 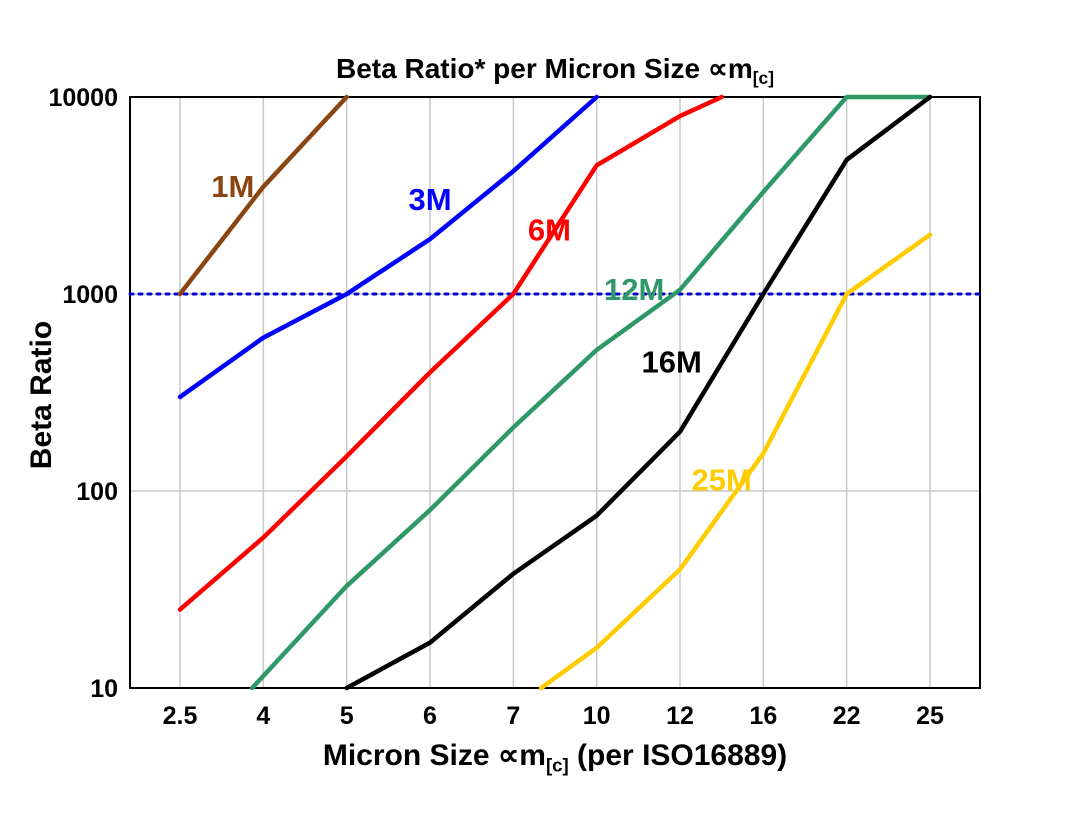 I want to click on y-tick-label: 10000, so click(x=83, y=98).